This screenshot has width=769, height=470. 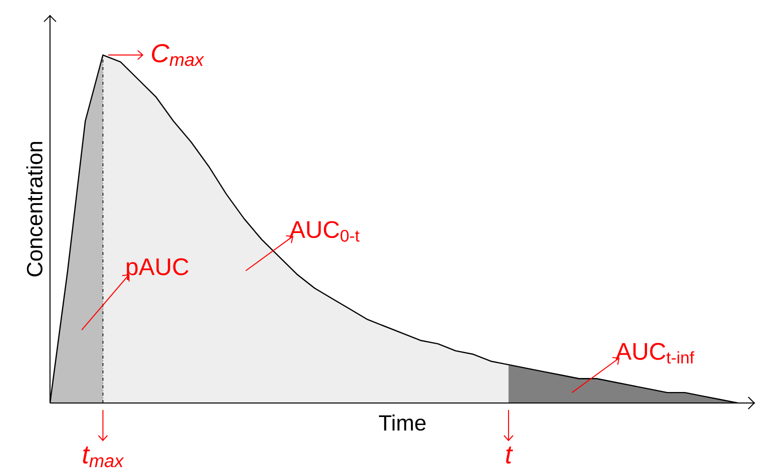 I want to click on series-label: AUC$_{t-inf}$, so click(x=655, y=353).